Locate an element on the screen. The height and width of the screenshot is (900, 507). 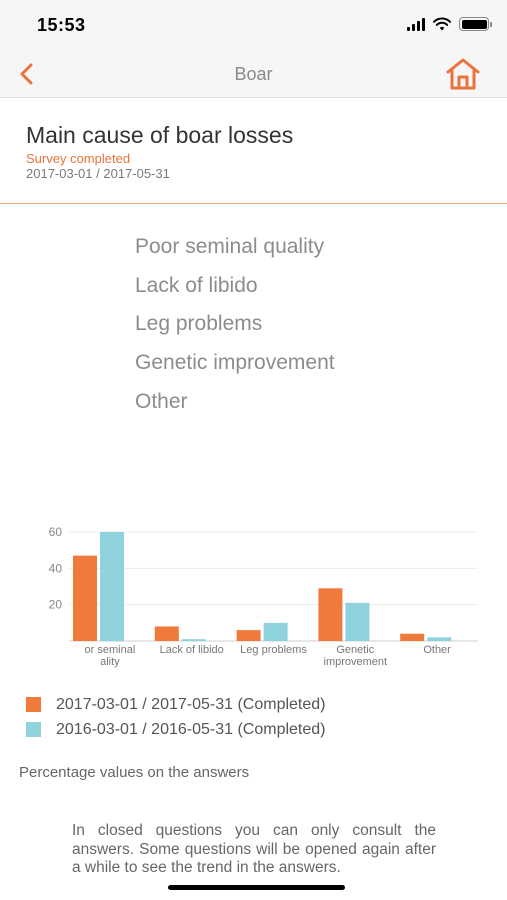
home-icon is located at coordinates (463, 74).